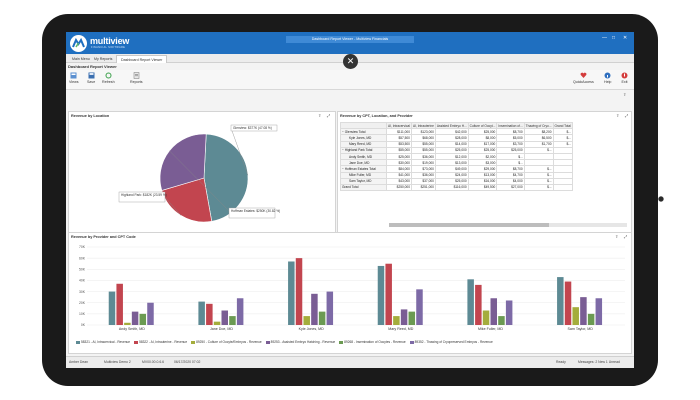  I want to click on status-user: Amber Dean, so click(79, 362).